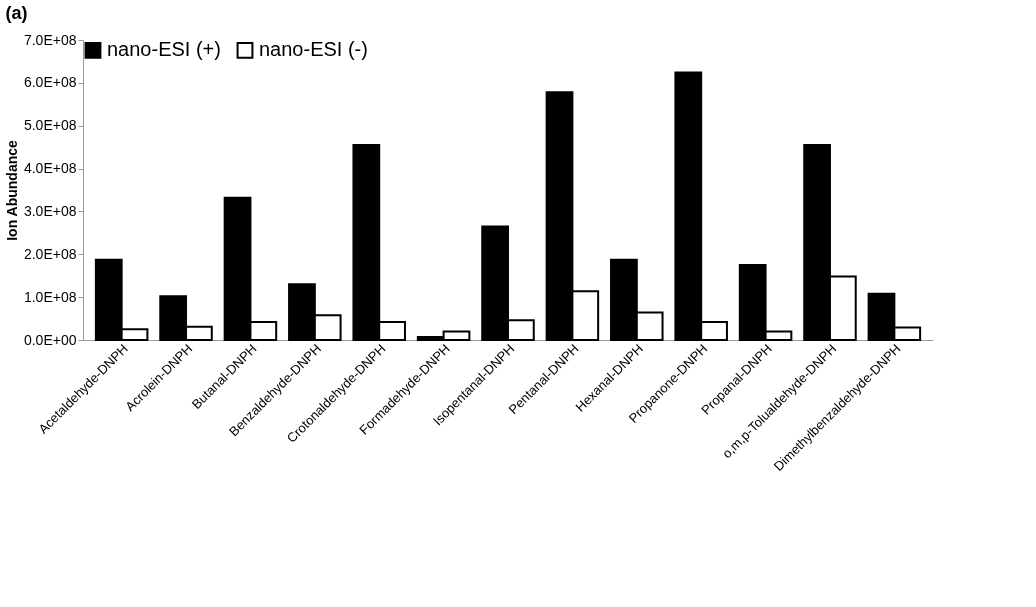  I want to click on chart-title: (a), so click(16, 13).